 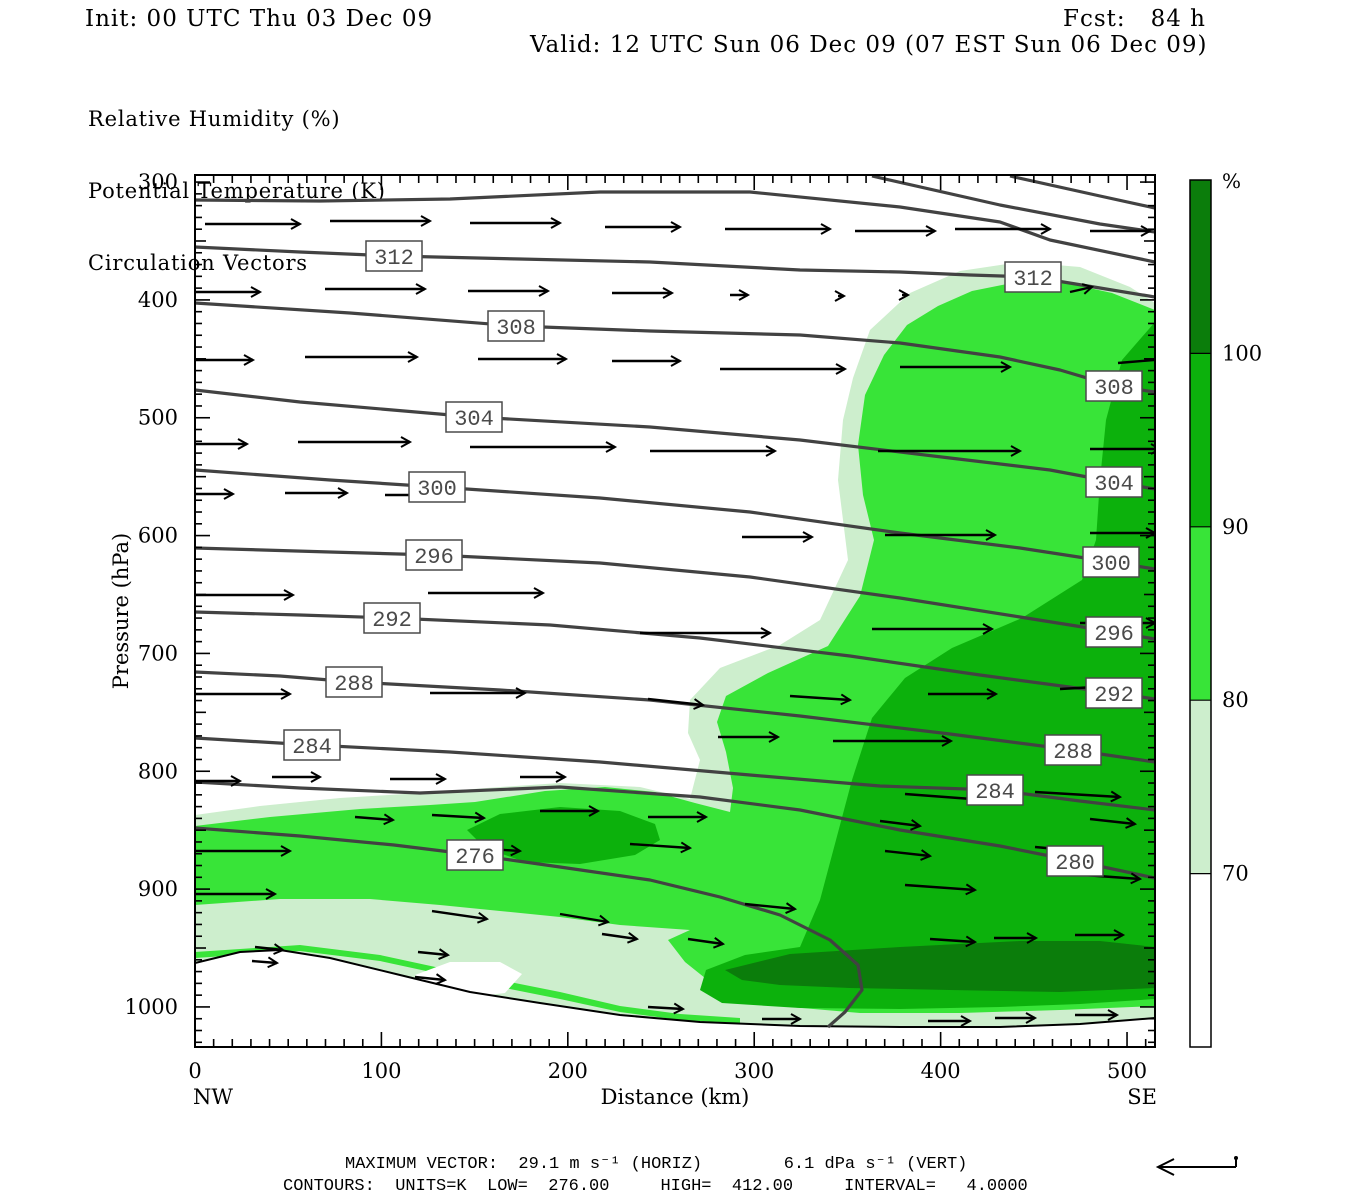 I want to click on x-tick-label: 100, so click(x=381, y=1071).